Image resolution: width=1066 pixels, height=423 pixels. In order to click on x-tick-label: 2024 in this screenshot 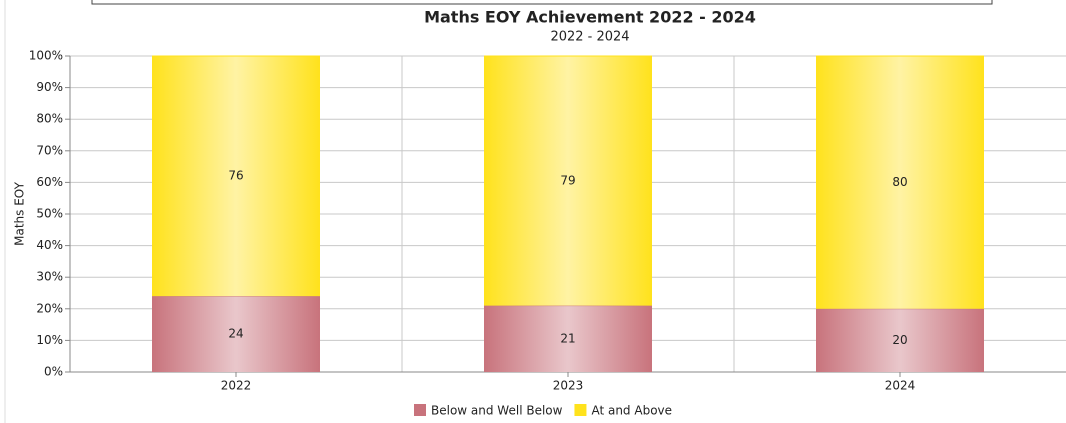, I will do `click(900, 386)`.